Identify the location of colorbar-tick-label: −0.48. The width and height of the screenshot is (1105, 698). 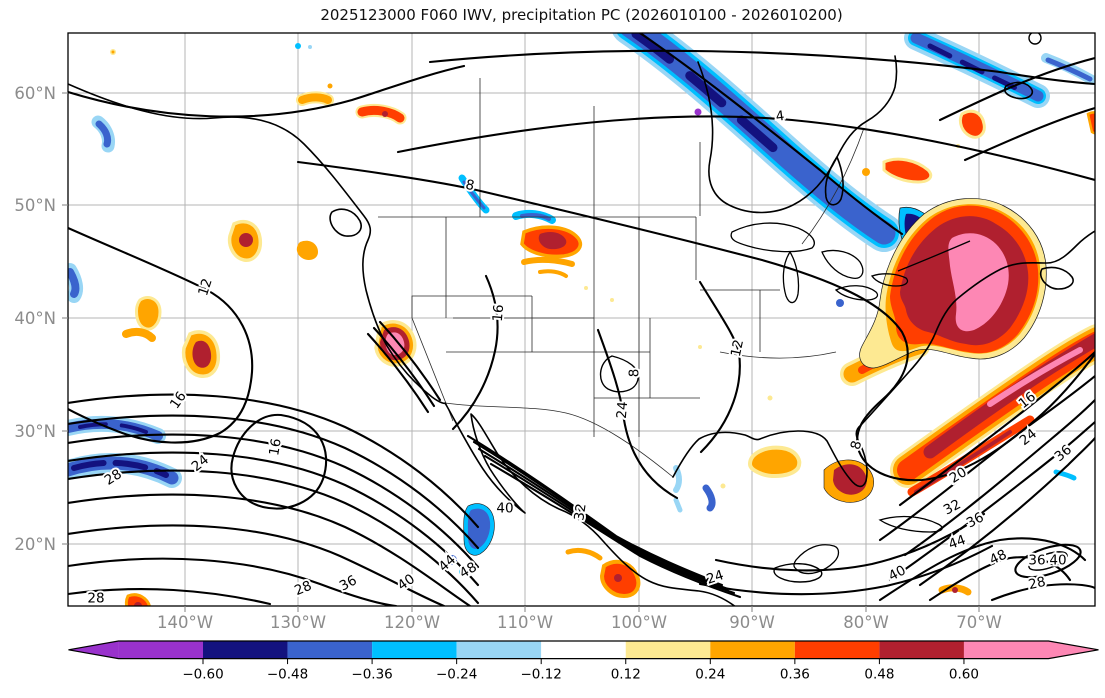
(287, 675).